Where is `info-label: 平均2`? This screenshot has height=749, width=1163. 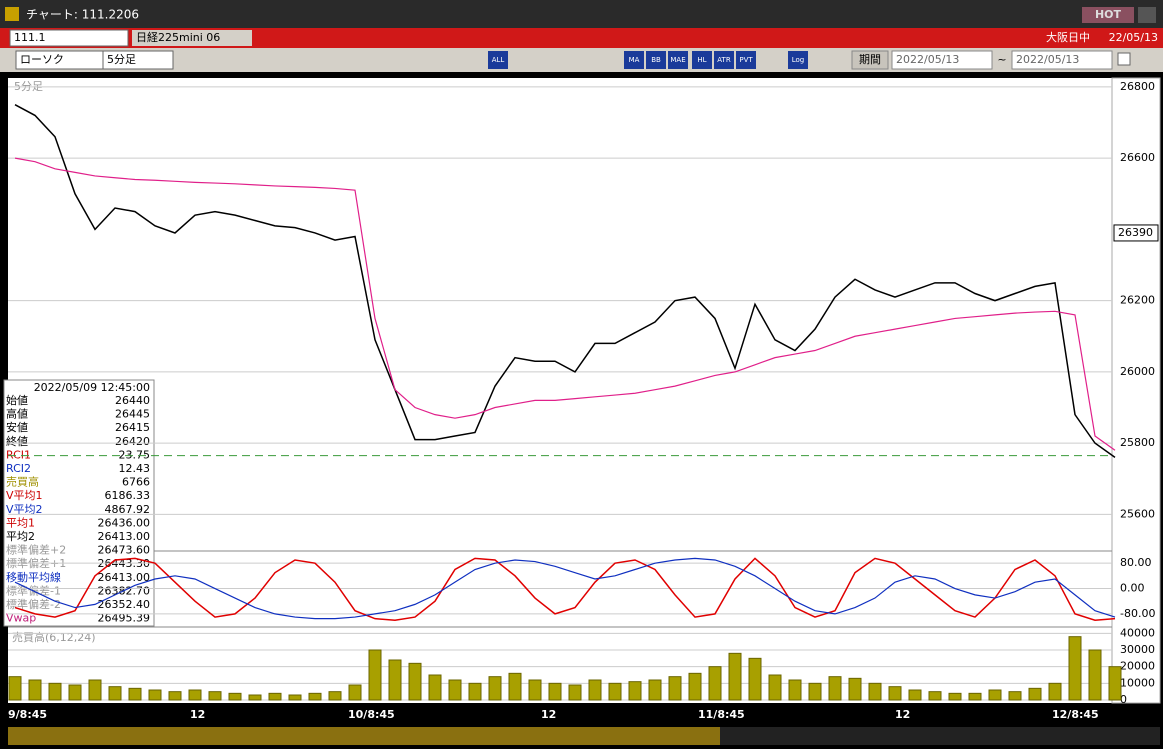 info-label: 平均2 is located at coordinates (20, 536).